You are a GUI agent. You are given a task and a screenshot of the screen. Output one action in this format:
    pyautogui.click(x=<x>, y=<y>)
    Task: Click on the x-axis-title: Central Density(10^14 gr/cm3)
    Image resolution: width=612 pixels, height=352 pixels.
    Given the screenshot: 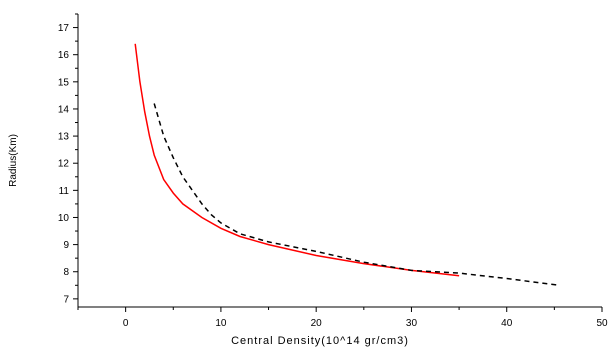 What is the action you would take?
    pyautogui.click(x=320, y=341)
    